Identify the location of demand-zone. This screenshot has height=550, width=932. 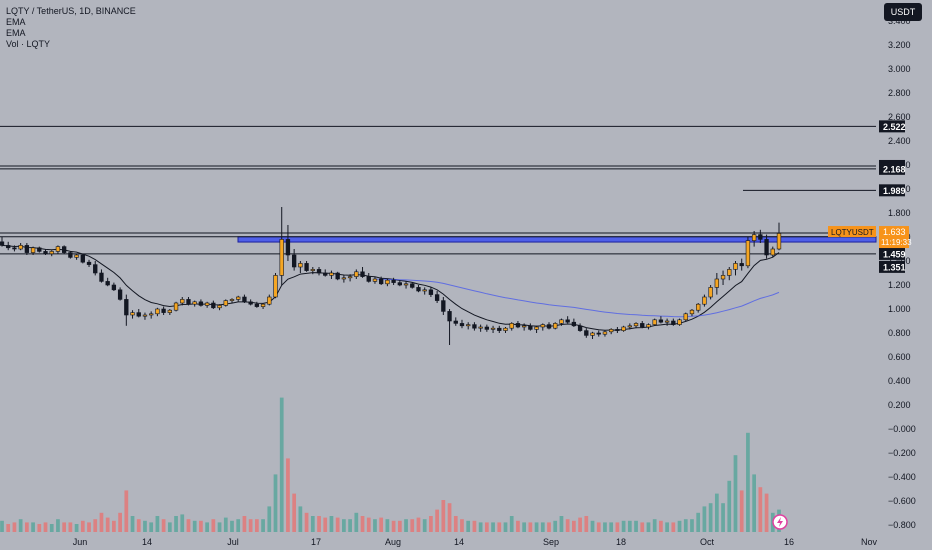
(438, 245).